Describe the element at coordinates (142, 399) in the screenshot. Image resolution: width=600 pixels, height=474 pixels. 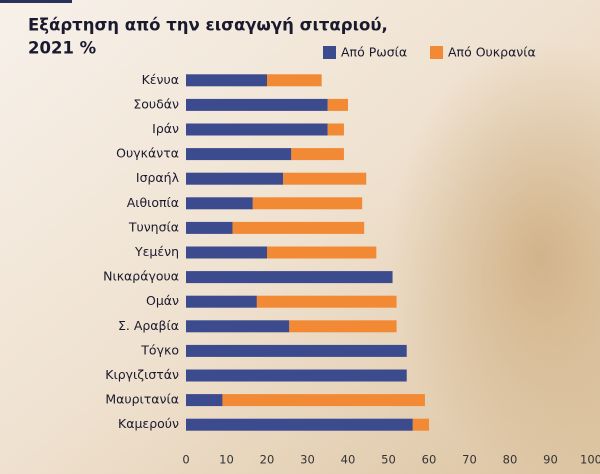
I see `y-tick-label: Μαυριτανία` at that location.